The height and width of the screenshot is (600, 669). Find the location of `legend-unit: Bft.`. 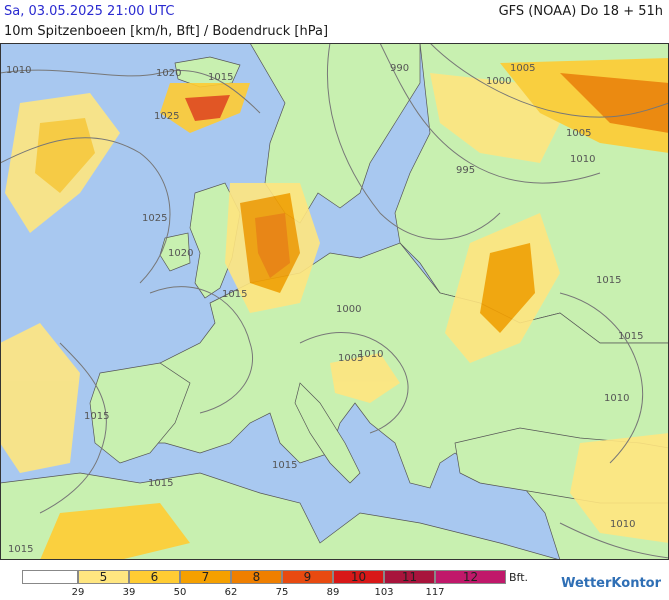

legend-unit: Bft. is located at coordinates (519, 577).